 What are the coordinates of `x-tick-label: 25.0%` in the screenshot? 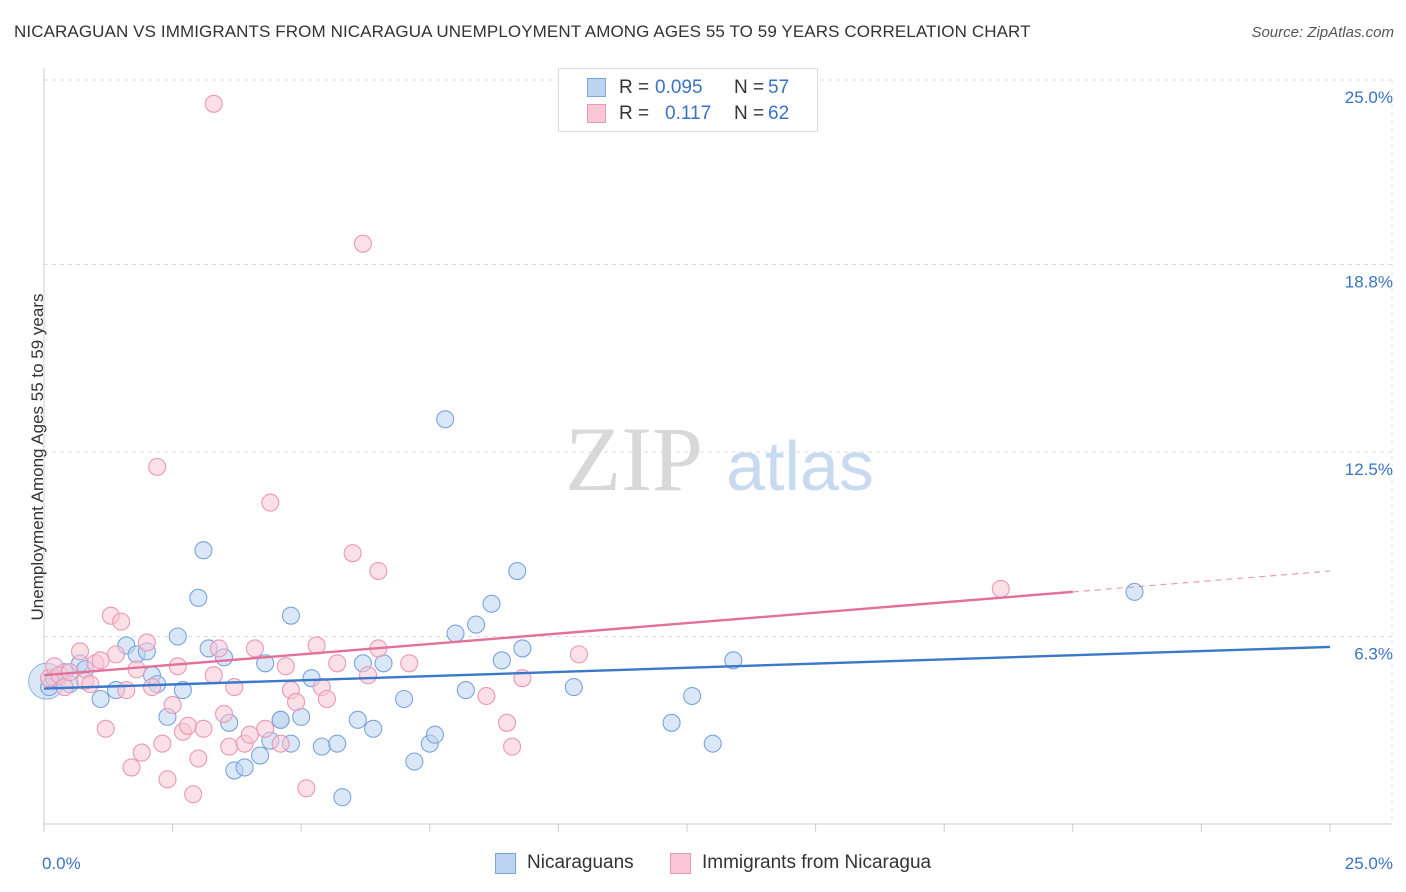 It's located at (1369, 863).